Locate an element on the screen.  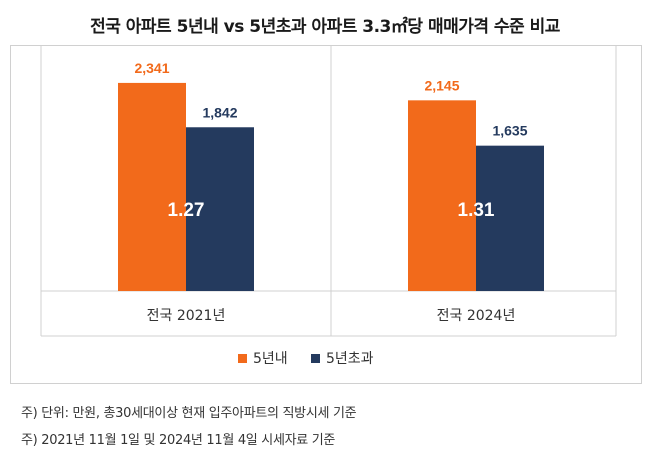
legend-swatch-within5y is located at coordinates (242, 358).